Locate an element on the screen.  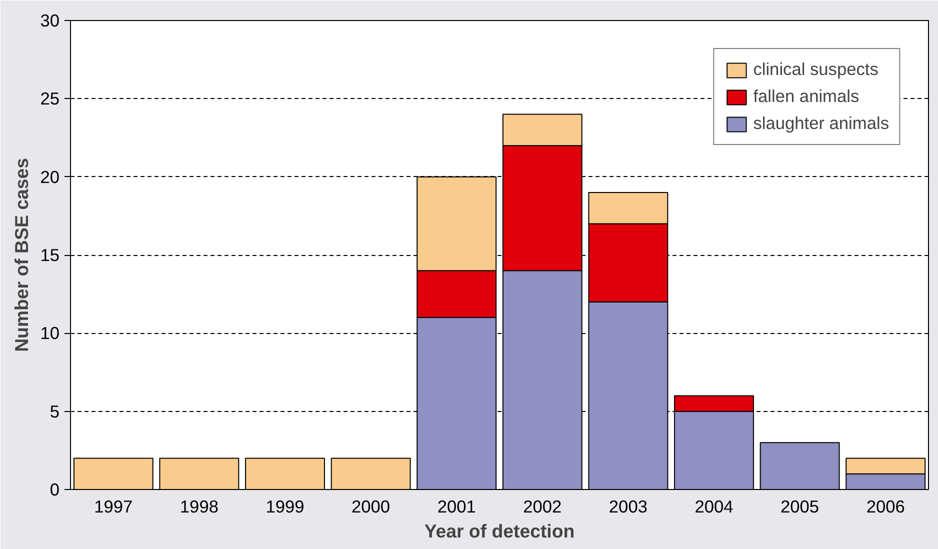
x-tick-label: 2000 is located at coordinates (371, 506).